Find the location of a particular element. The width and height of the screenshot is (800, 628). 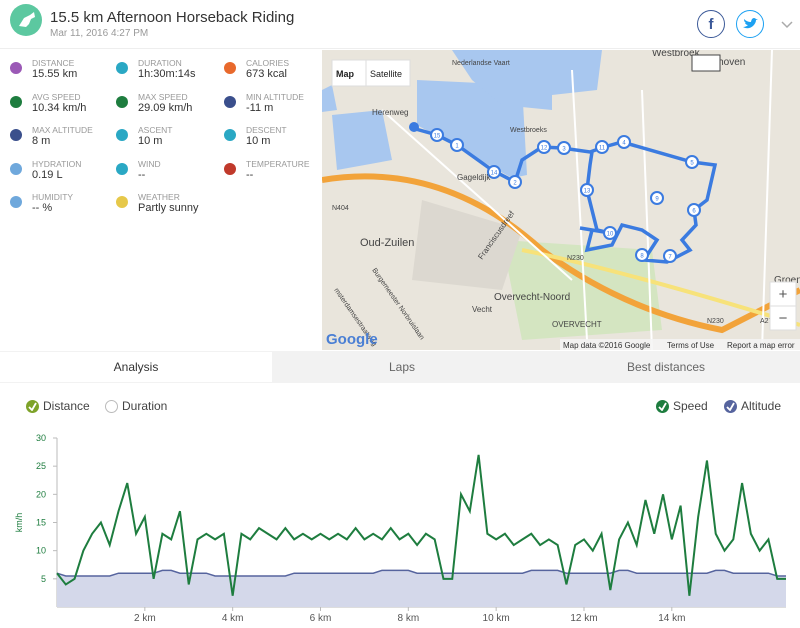

route is located at coordinates (564, 195).